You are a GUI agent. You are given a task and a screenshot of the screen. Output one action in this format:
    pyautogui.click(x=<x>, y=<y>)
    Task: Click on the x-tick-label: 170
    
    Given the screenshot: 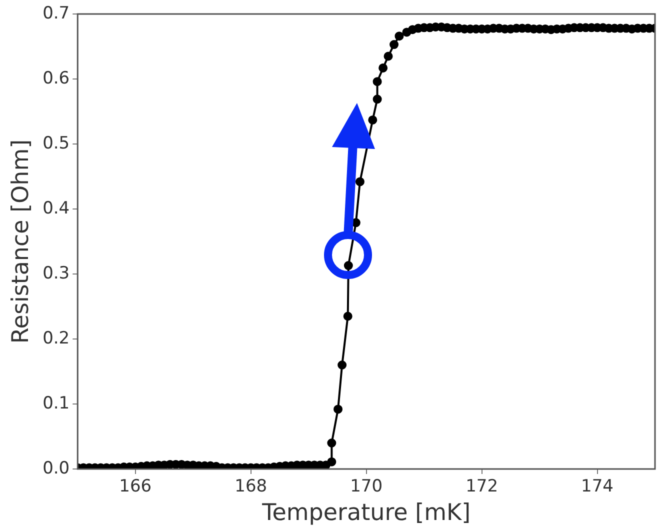 What is the action you would take?
    pyautogui.click(x=366, y=486)
    